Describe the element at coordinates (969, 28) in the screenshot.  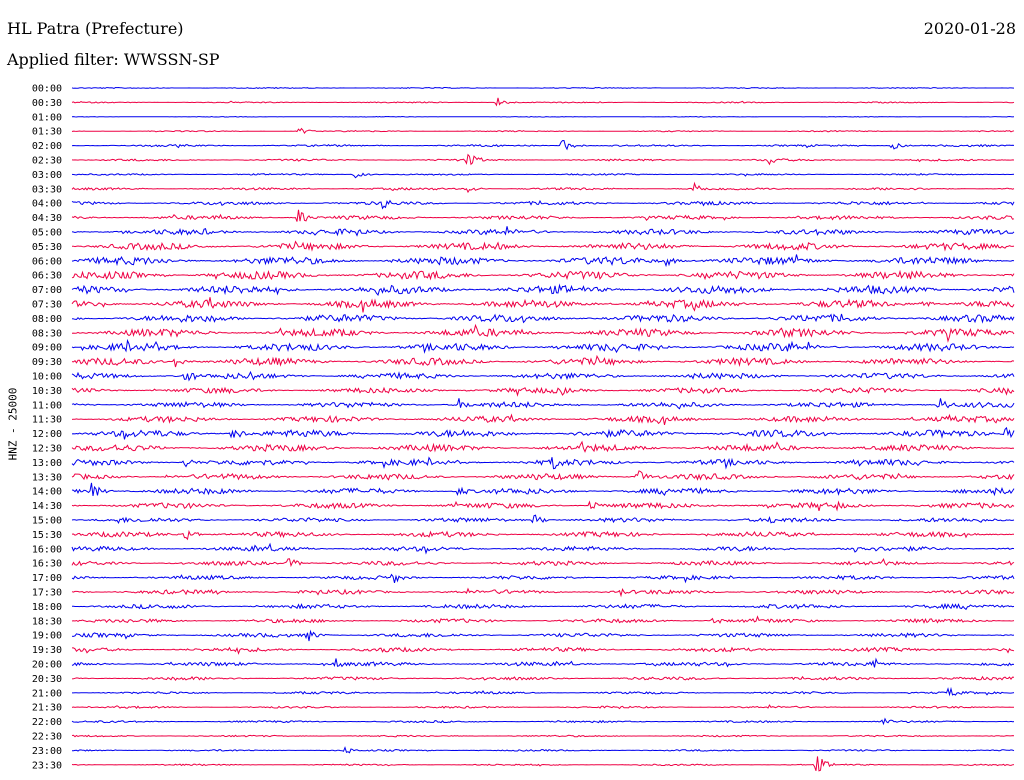
I see `date-label: 2020-01-28` at that location.